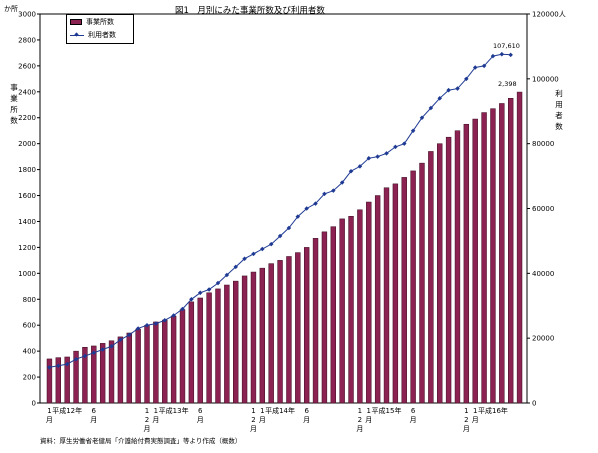 The width and height of the screenshot is (598, 453). Describe the element at coordinates (27, 40) in the screenshot. I see `left-tick-label: 2800` at that location.